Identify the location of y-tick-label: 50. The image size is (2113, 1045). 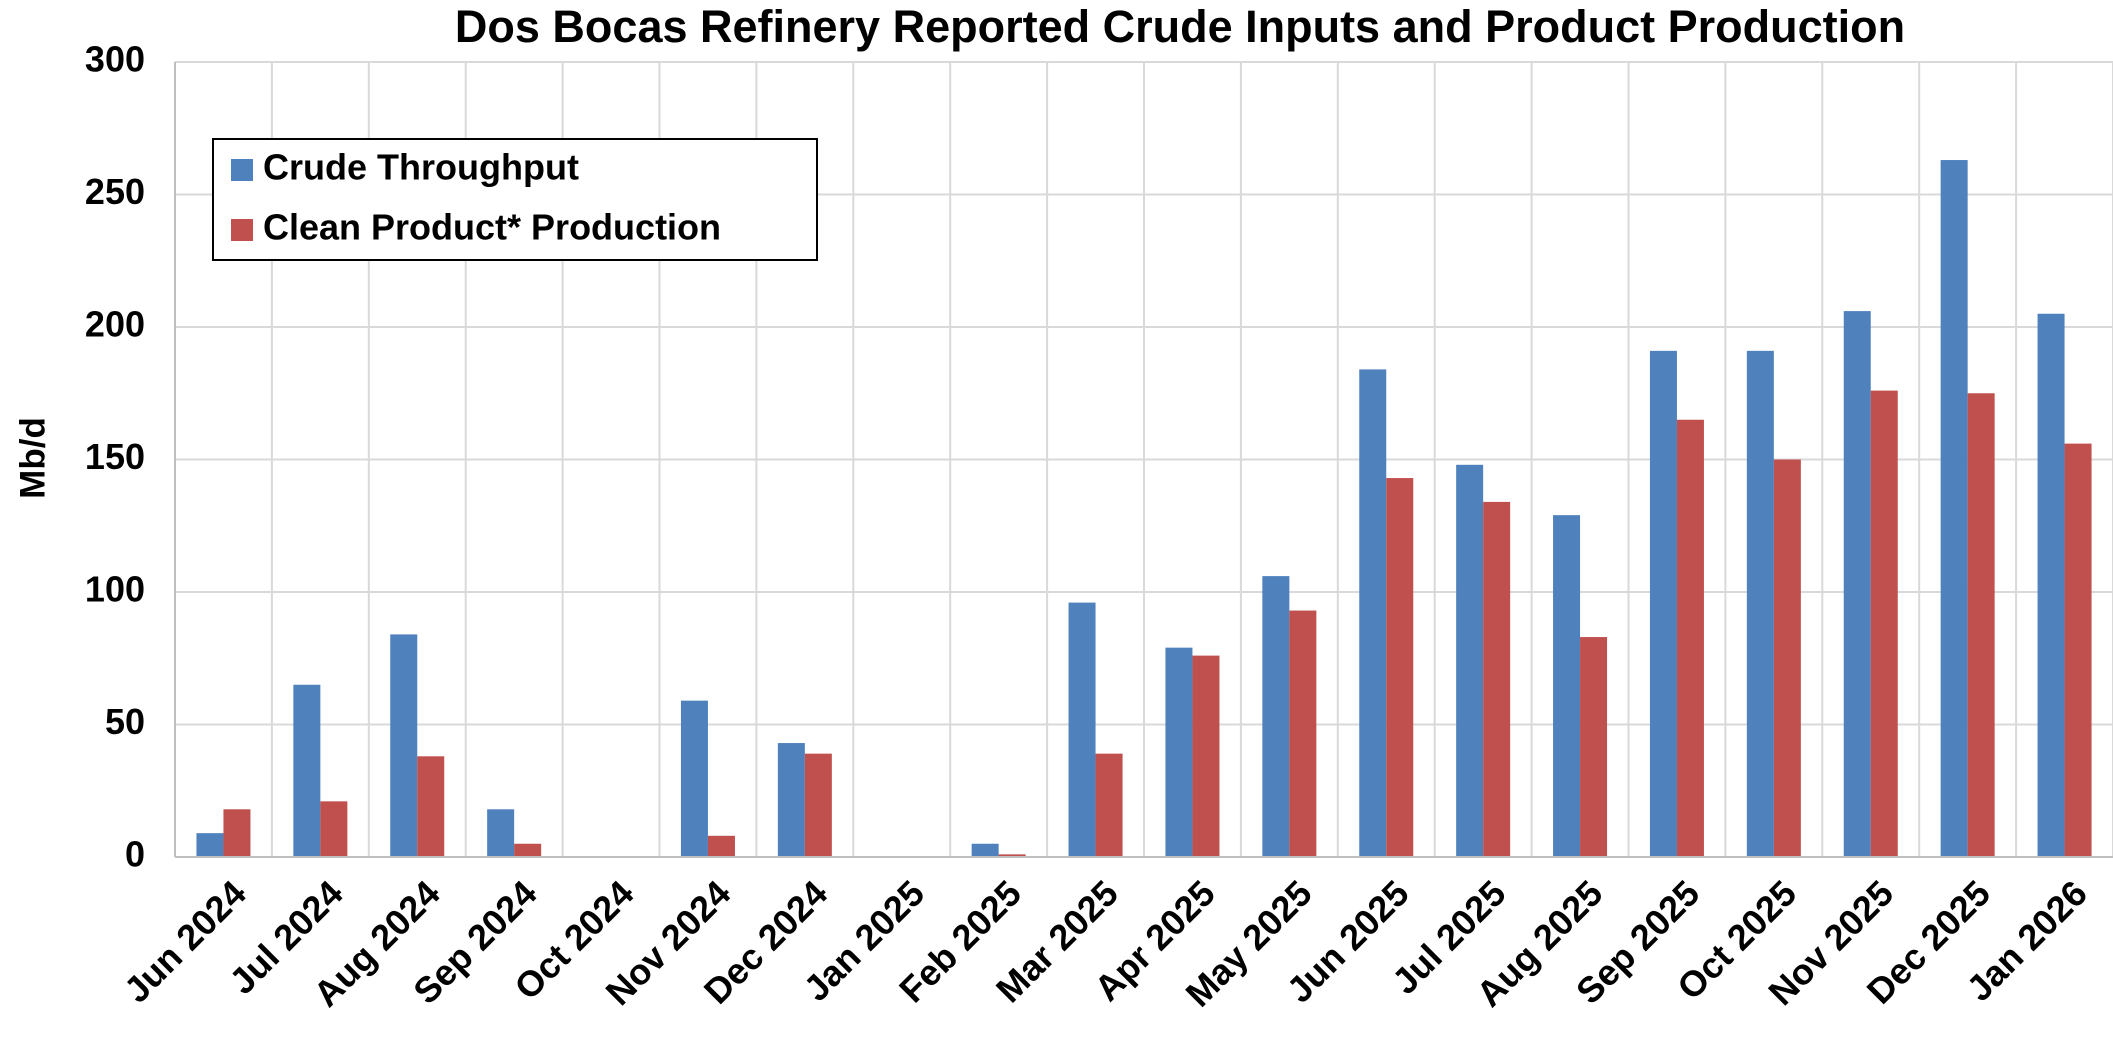
(125, 721).